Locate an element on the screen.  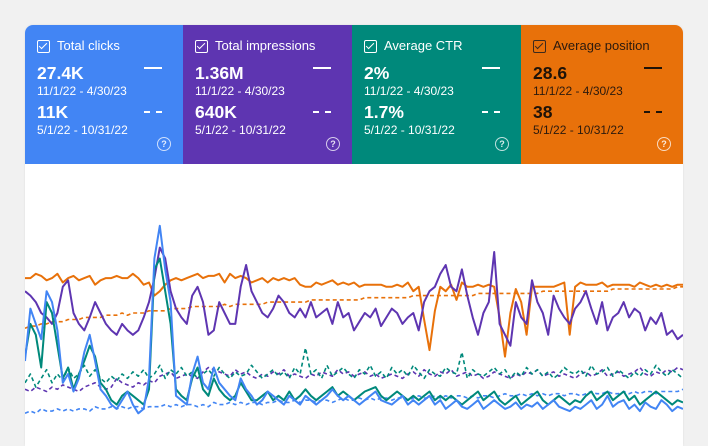
metric-previous-value: 1.7% is located at coordinates (384, 112).